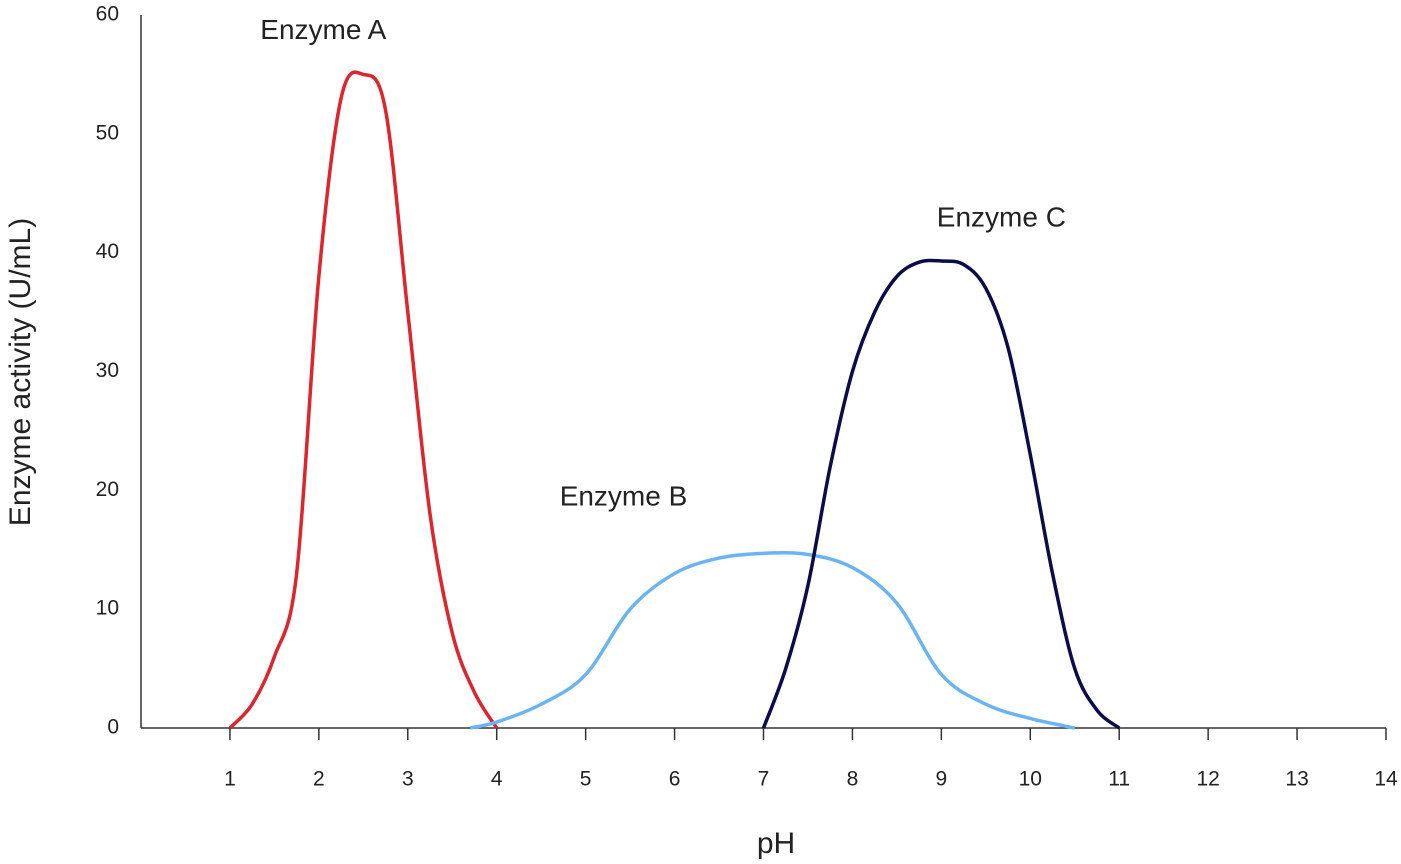 Image resolution: width=1401 pixels, height=864 pixels. Describe the element at coordinates (107, 14) in the screenshot. I see `y-tick-label: 60` at that location.